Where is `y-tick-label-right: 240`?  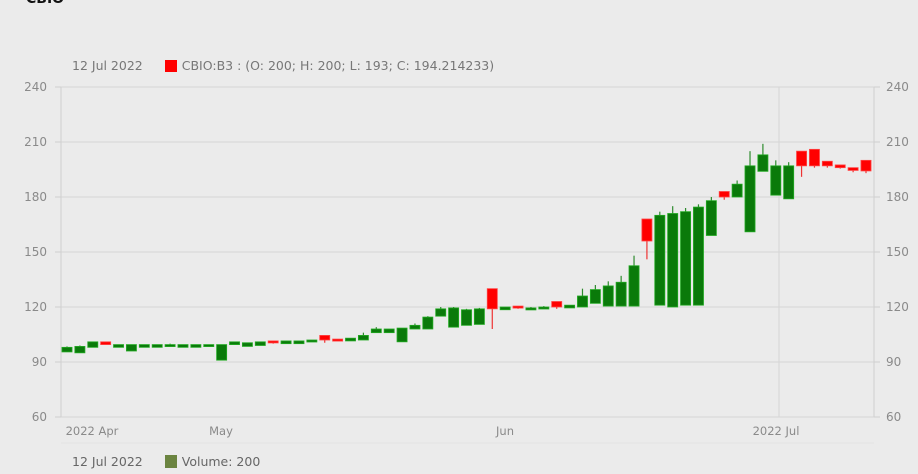 y-tick-label-right: 240 is located at coordinates (897, 87).